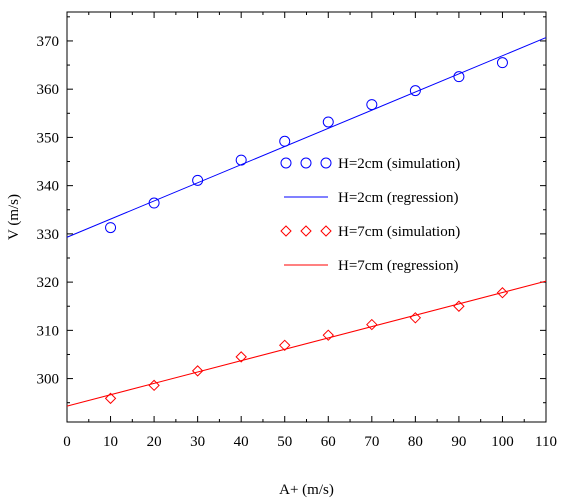 The image size is (562, 500). I want to click on x-axis-title: A+ (m/s), so click(306, 490).